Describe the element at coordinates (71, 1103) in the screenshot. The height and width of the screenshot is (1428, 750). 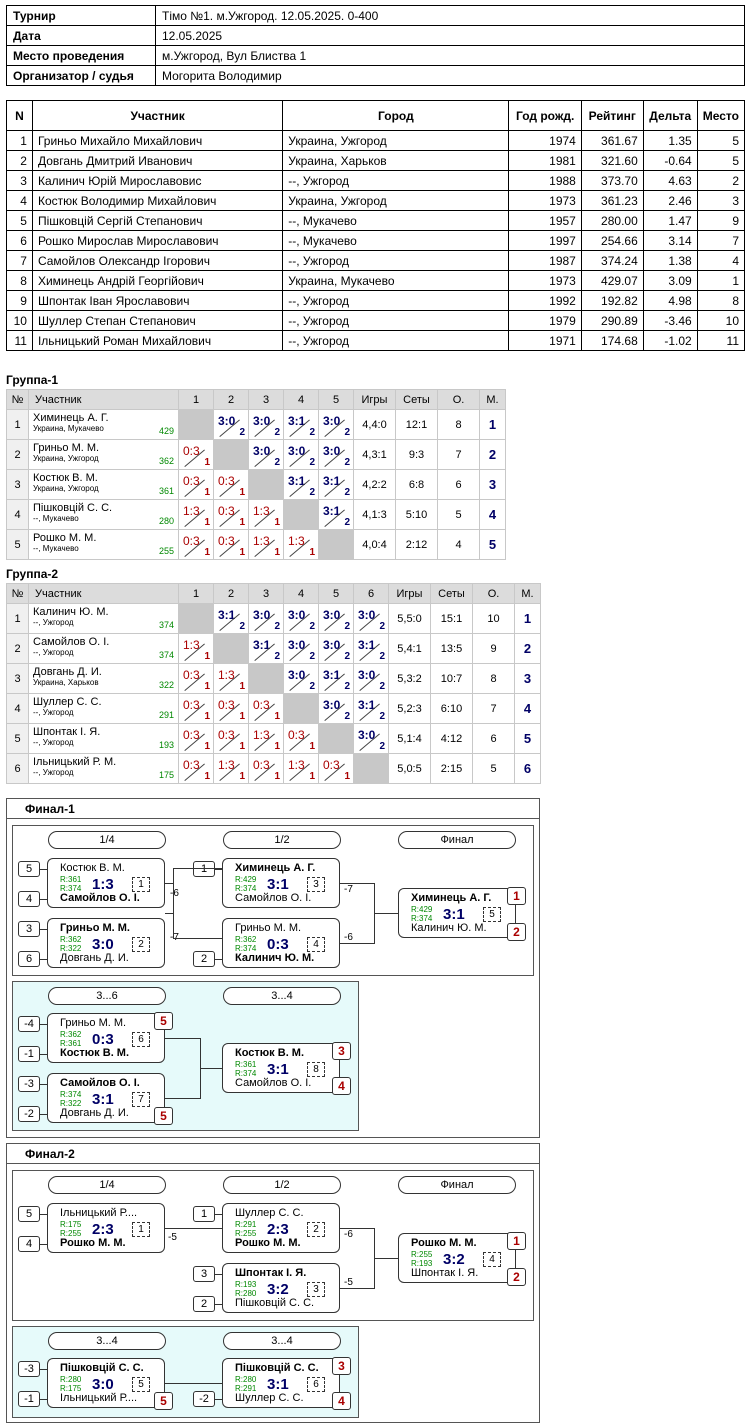
I see `match-rating-2: R:322` at that location.